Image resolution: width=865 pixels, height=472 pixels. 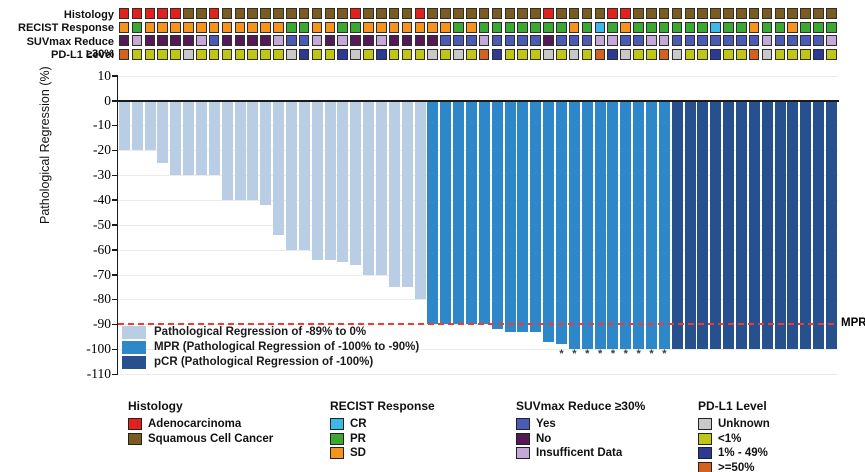 I want to click on y-axis-line, so click(x=117, y=225).